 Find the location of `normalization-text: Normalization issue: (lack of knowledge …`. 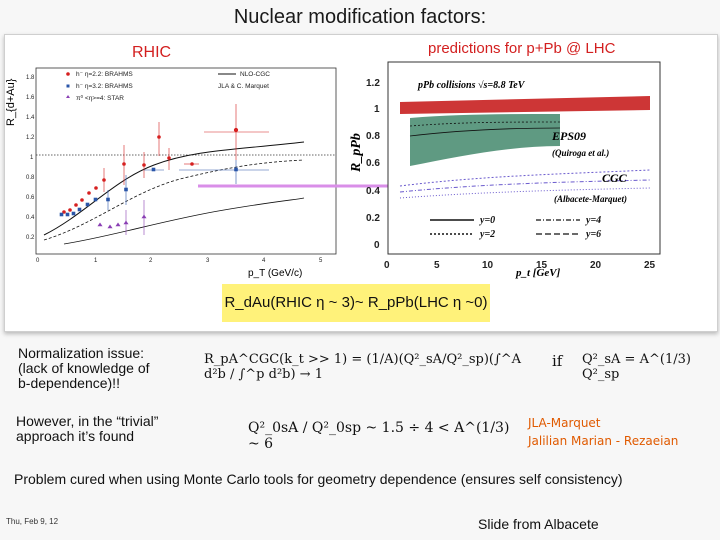

normalization-text: Normalization issue: (lack of knowledge … is located at coordinates (84, 368).